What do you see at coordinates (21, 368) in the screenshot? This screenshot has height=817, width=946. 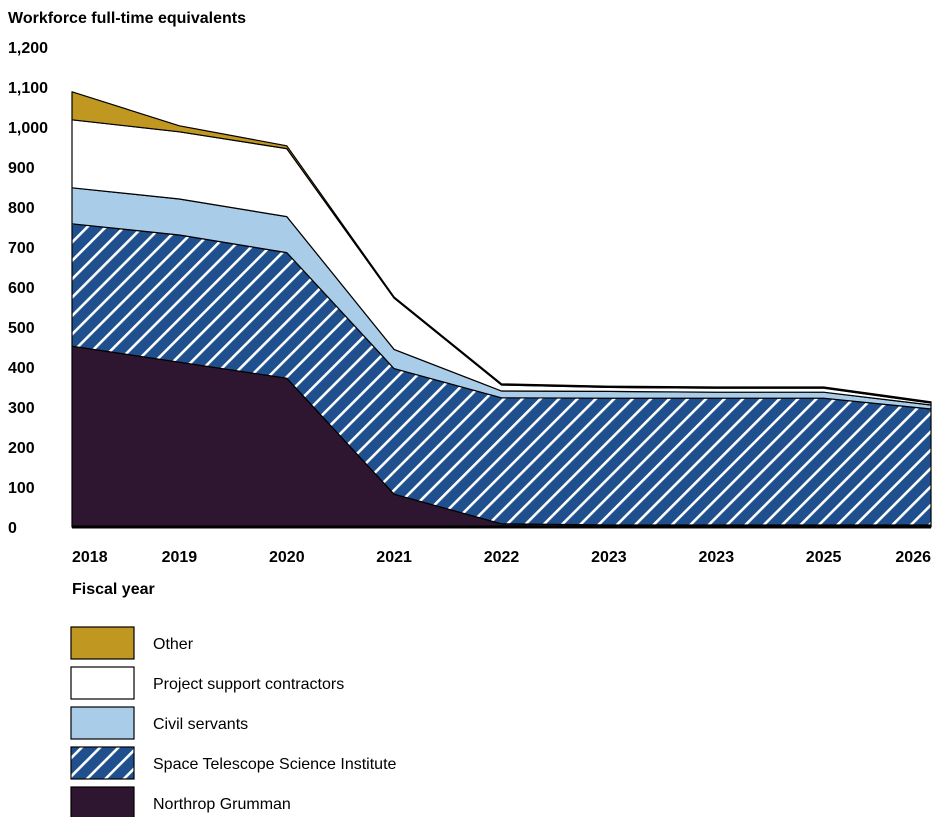 I see `y-tick-label: 400` at bounding box center [21, 368].